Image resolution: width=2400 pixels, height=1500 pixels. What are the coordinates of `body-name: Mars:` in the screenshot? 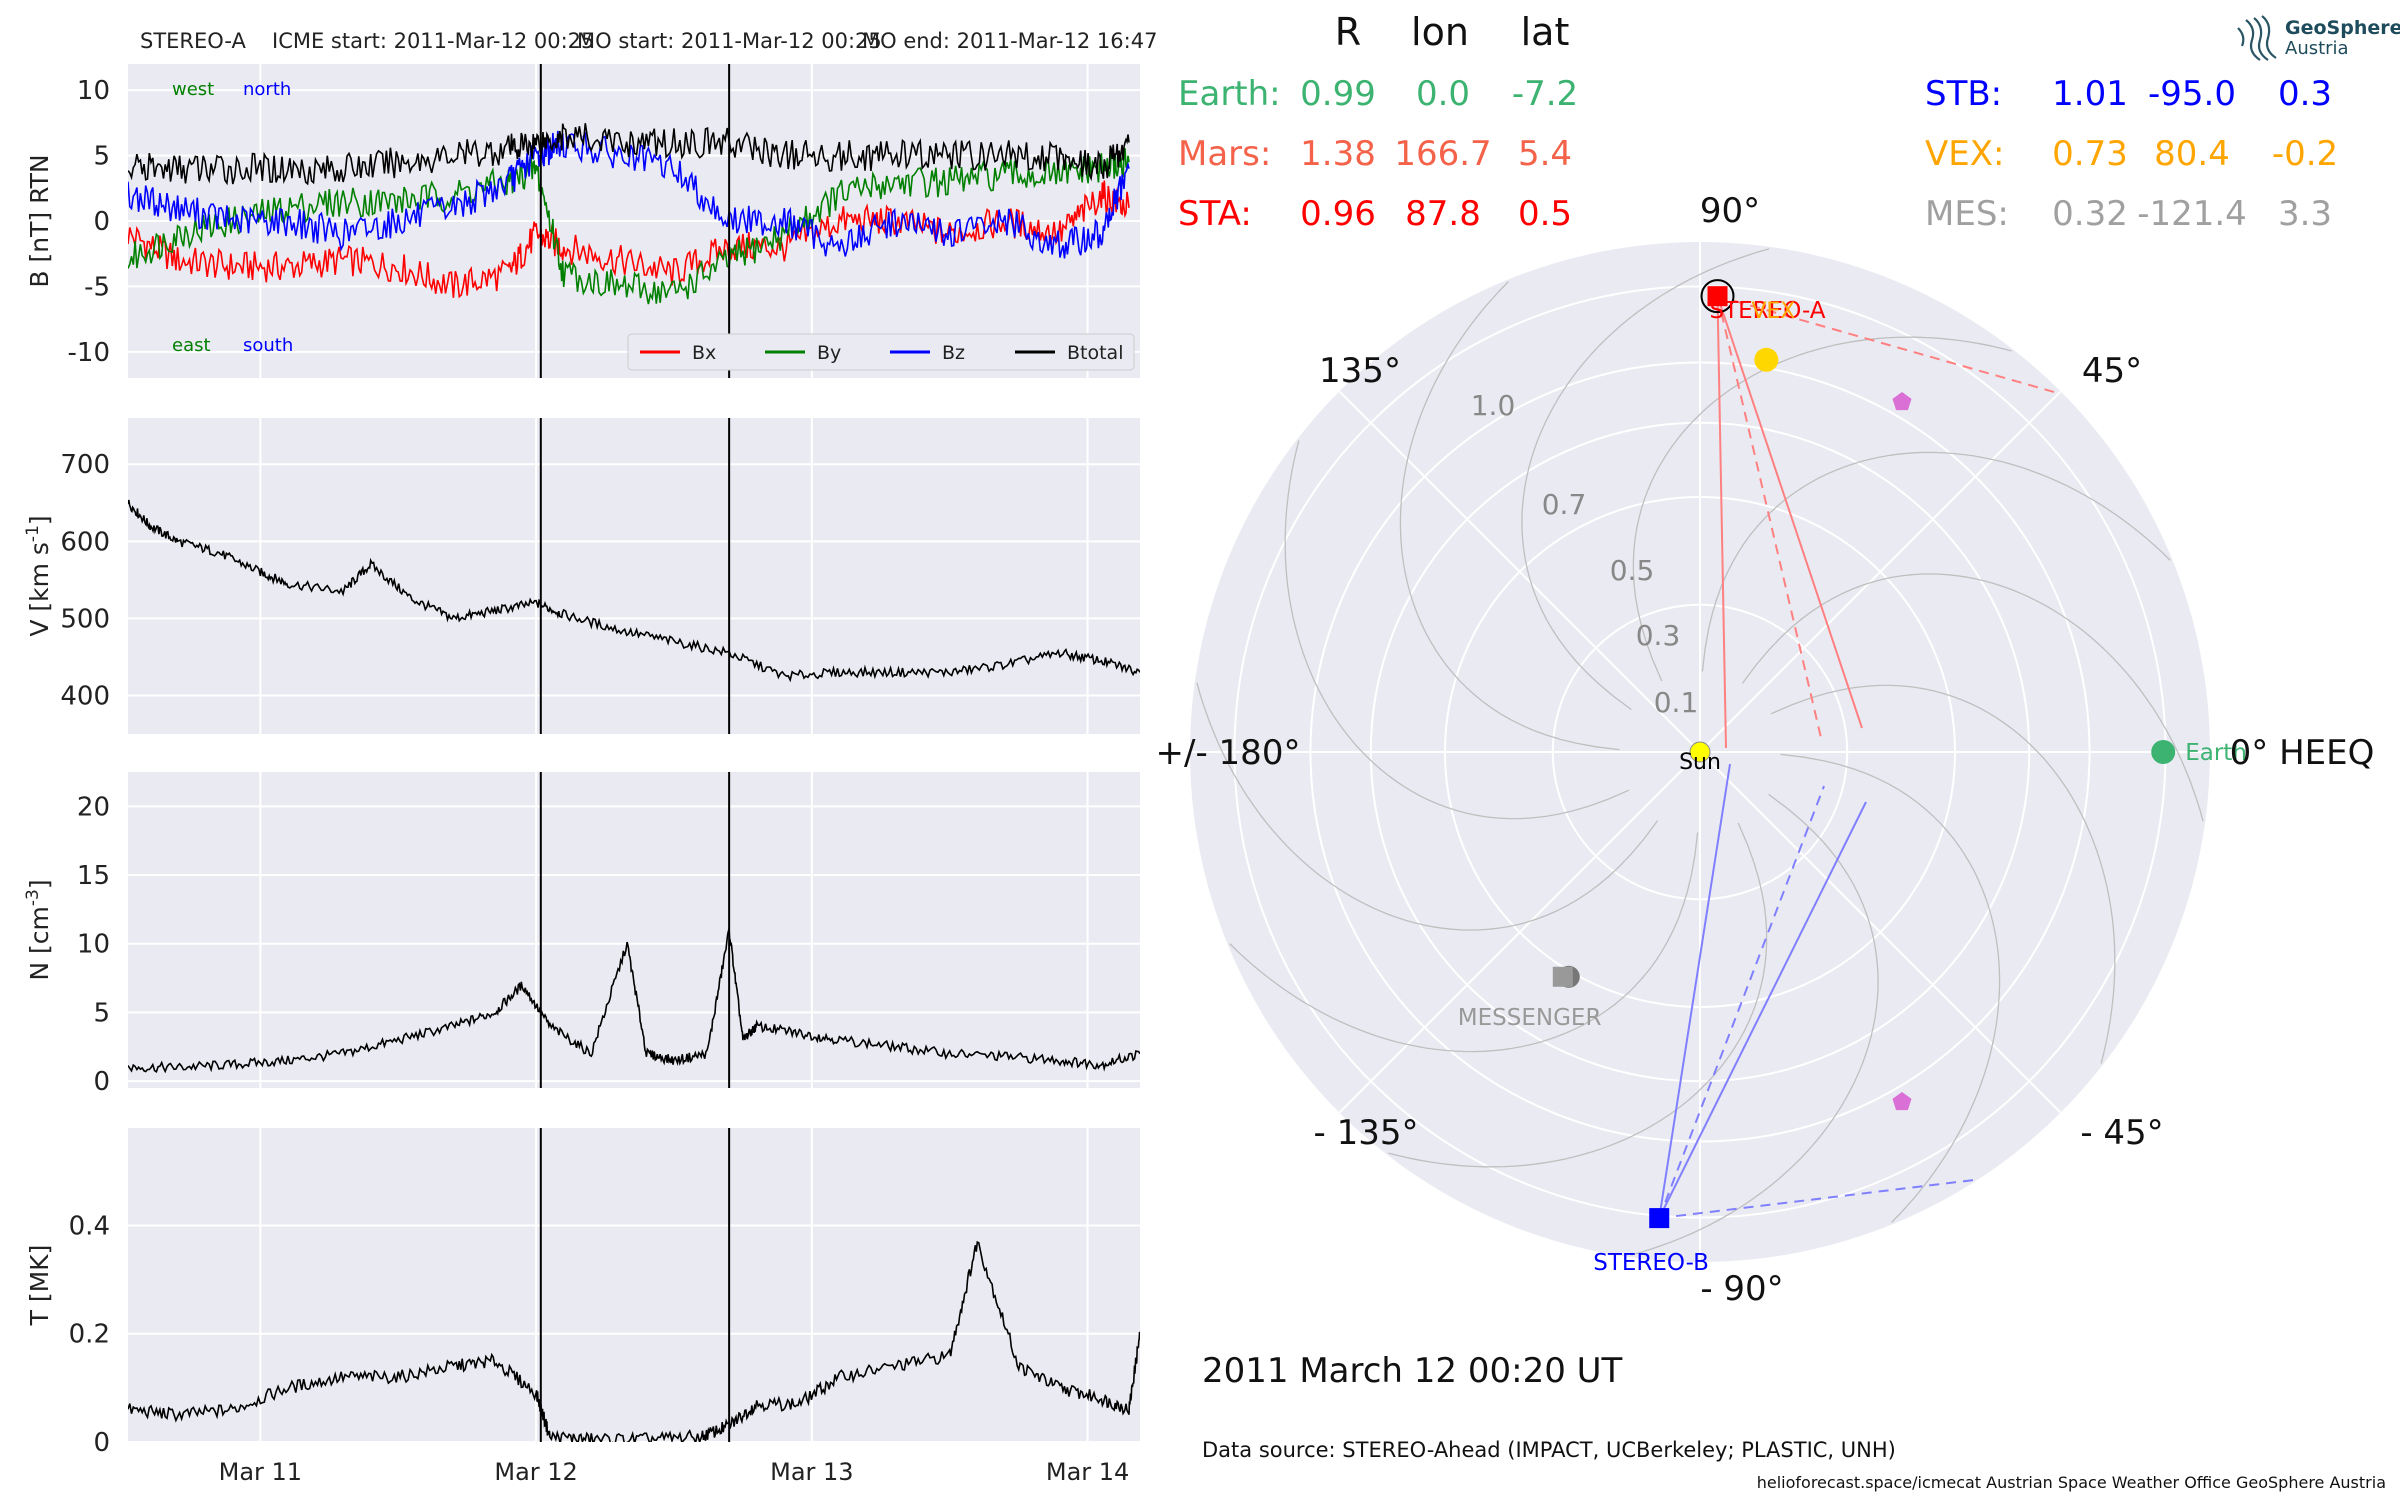 It's located at (1224, 154).